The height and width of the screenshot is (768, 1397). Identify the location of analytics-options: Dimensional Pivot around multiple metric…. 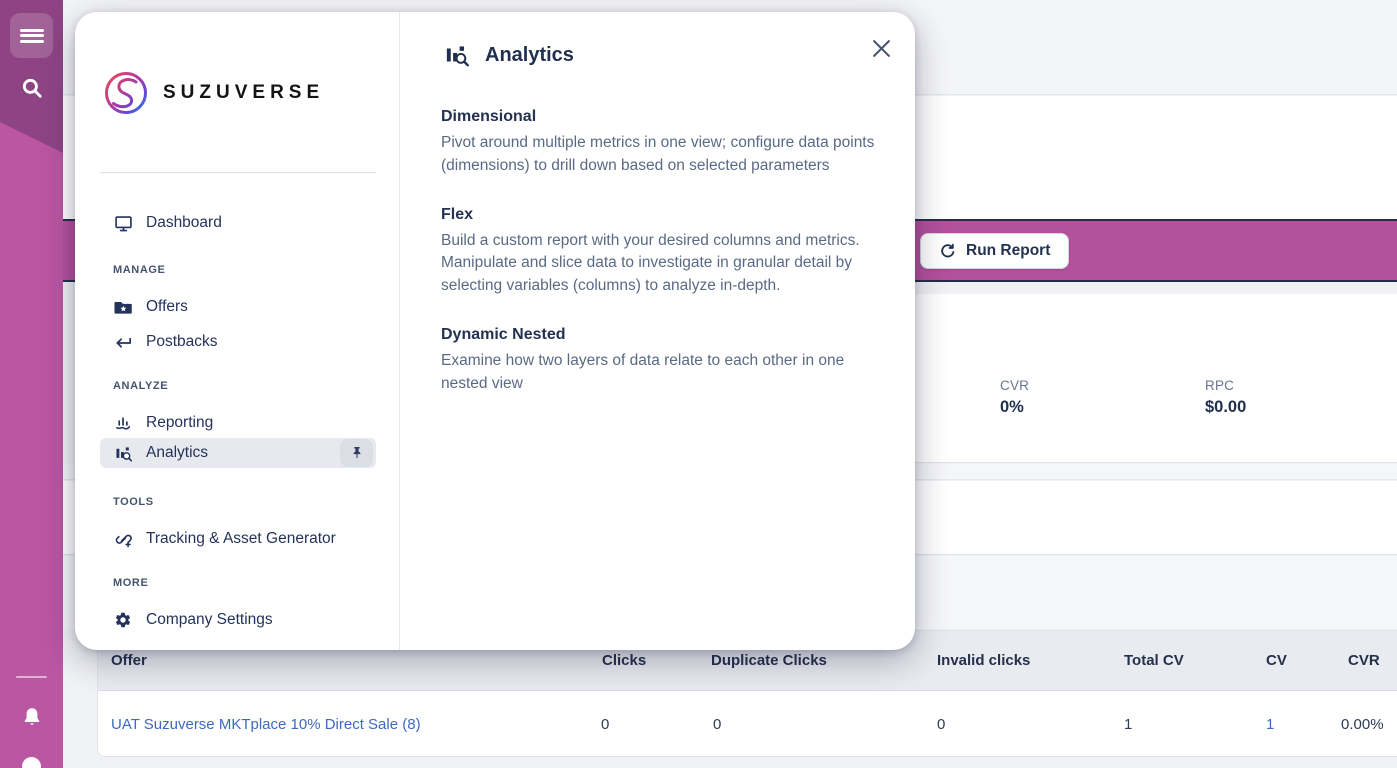
(663, 265).